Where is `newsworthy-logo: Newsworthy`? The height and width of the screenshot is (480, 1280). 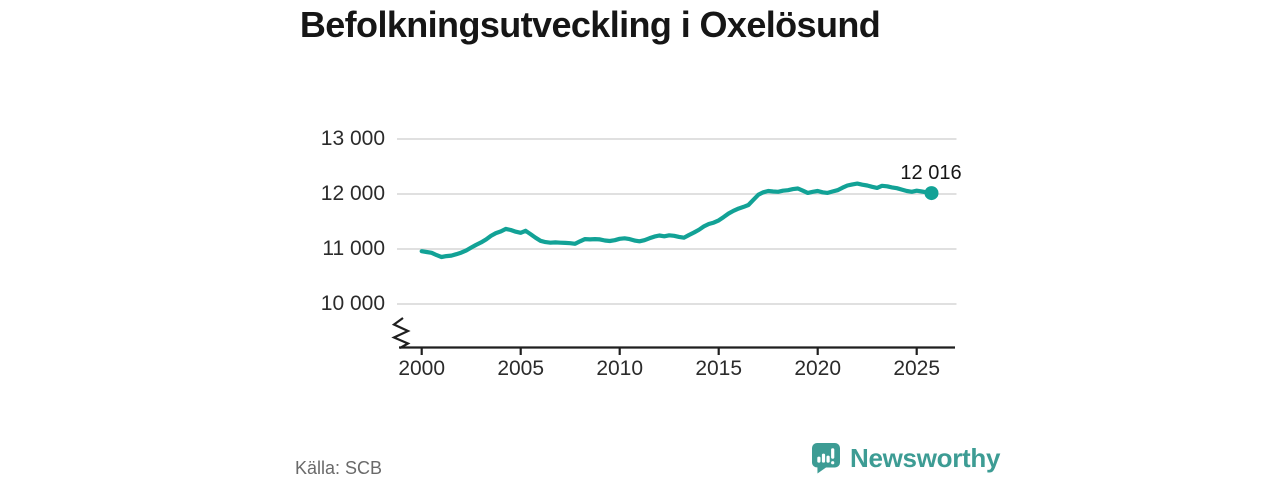 newsworthy-logo: Newsworthy is located at coordinates (905, 458).